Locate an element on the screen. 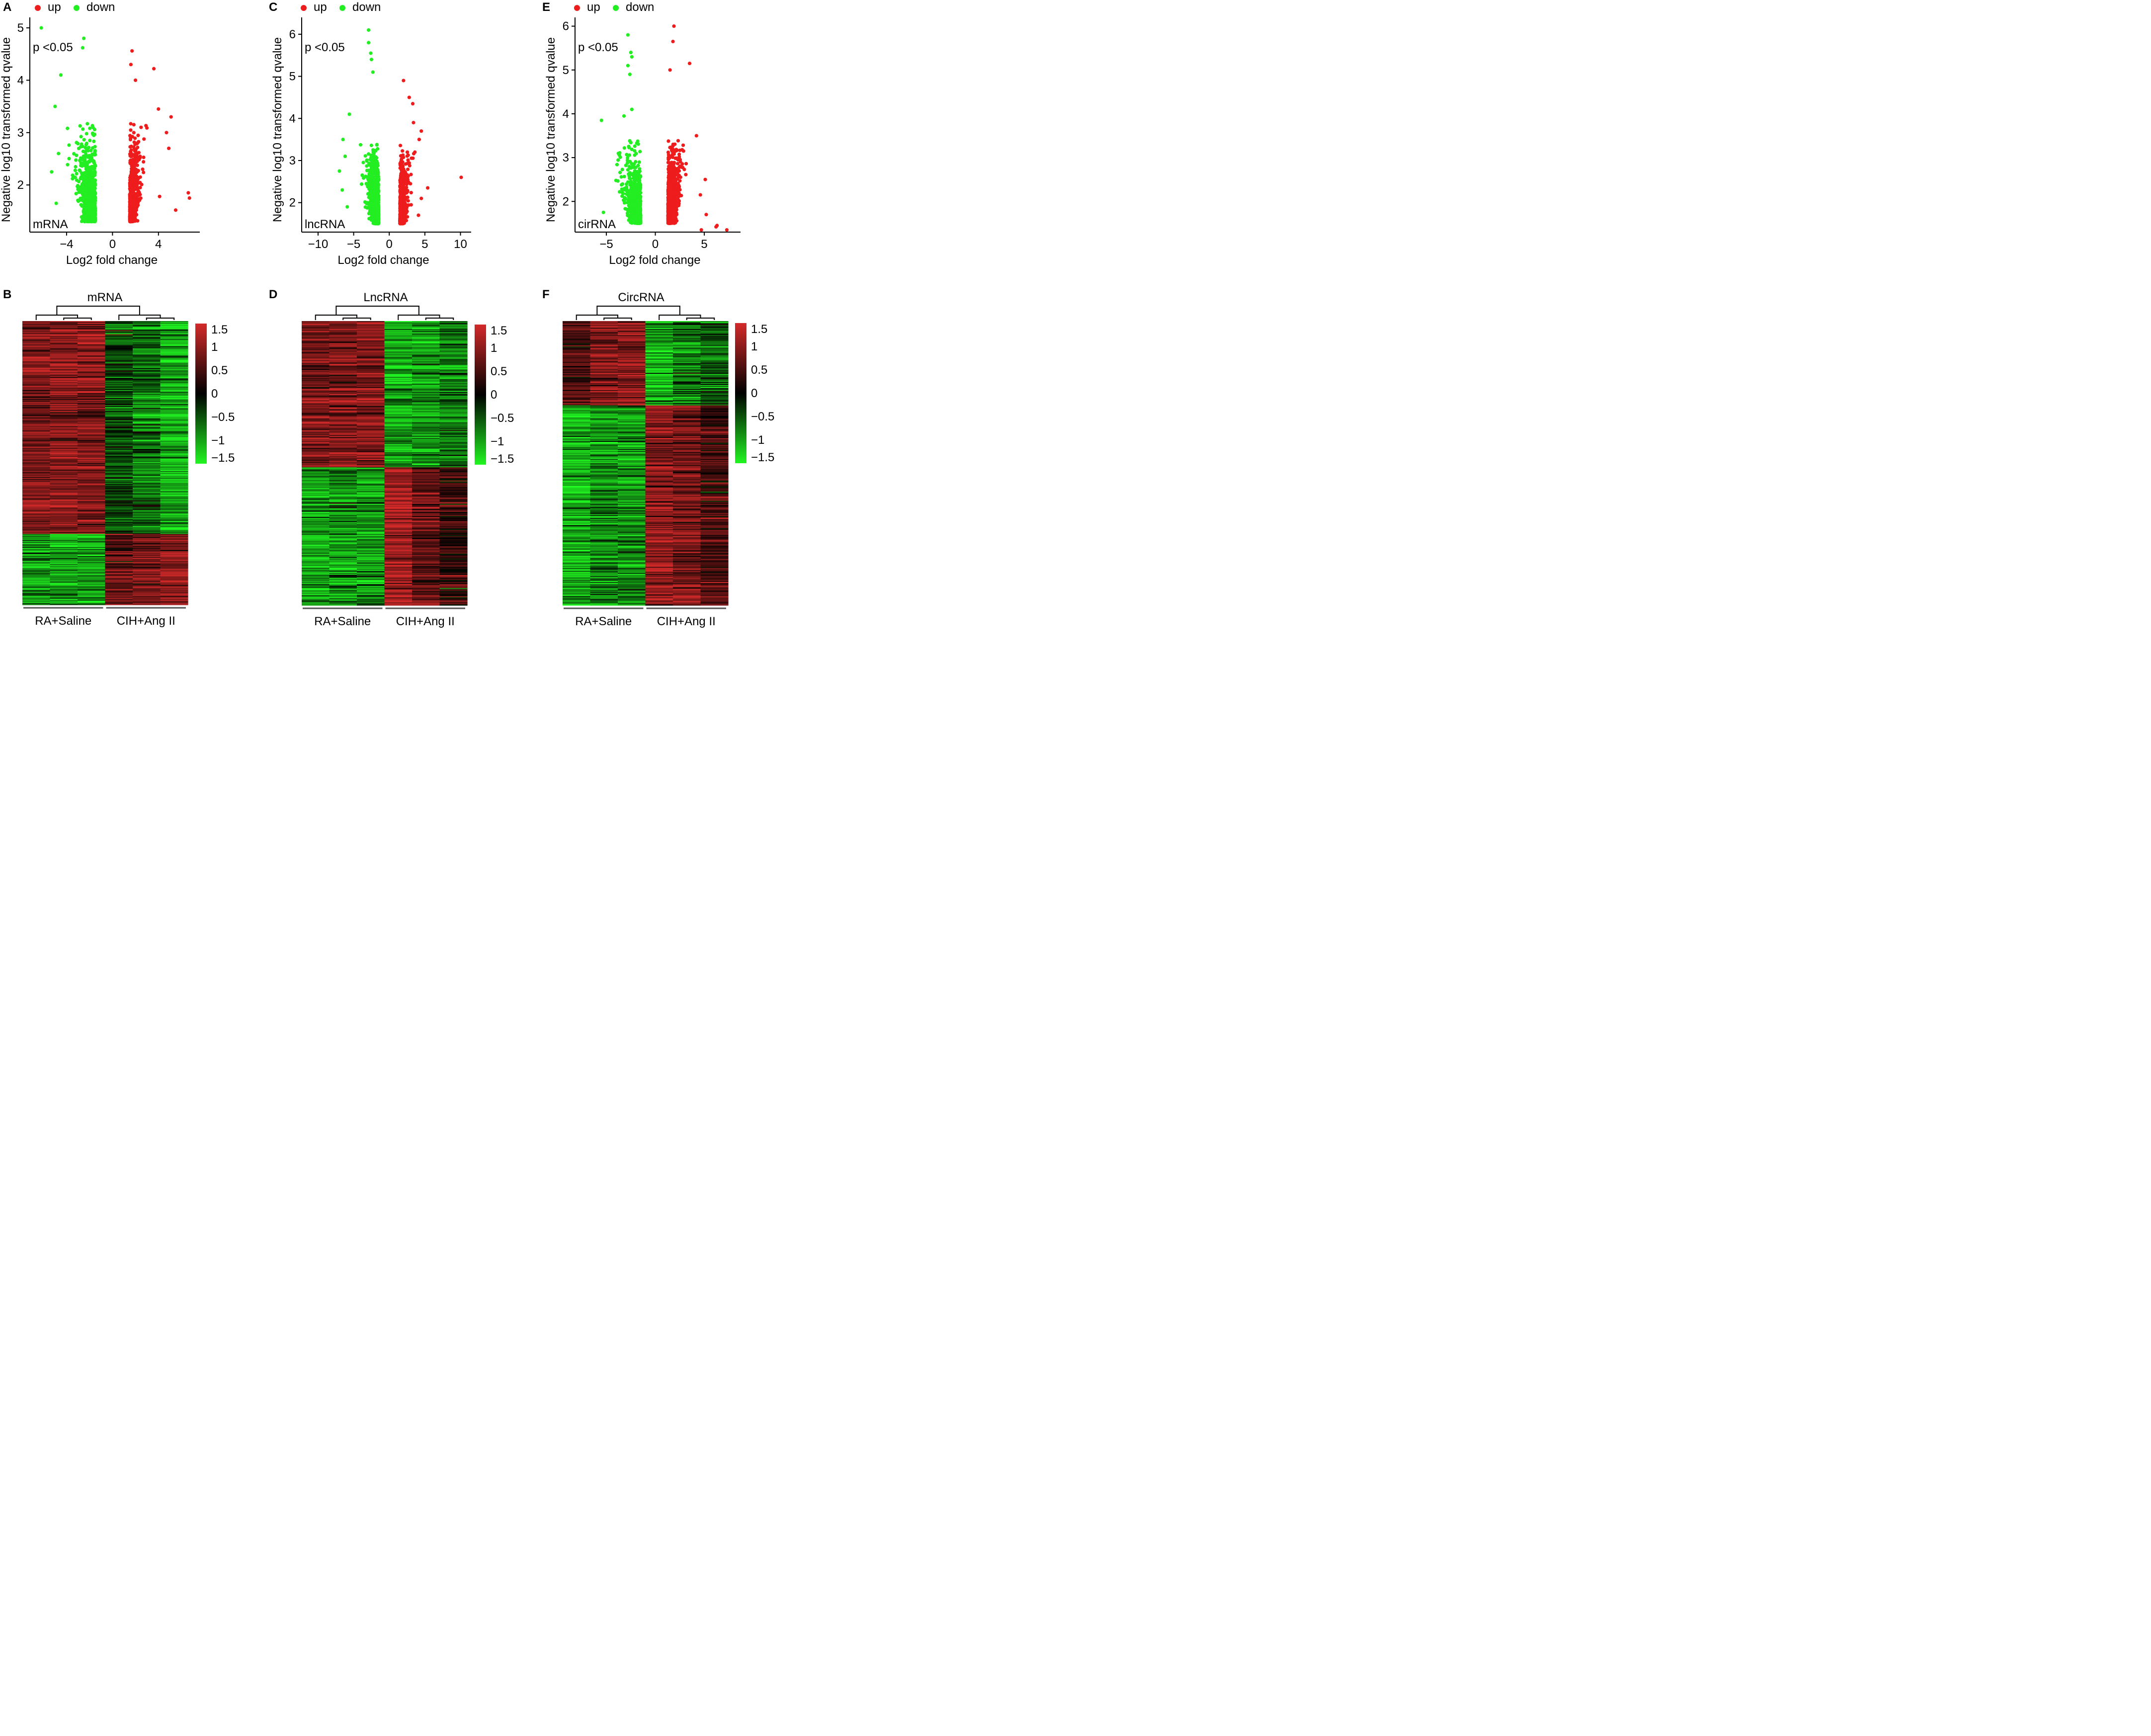 Image resolution: width=2151 pixels, height=1736 pixels. panel-label: E is located at coordinates (546, 7).